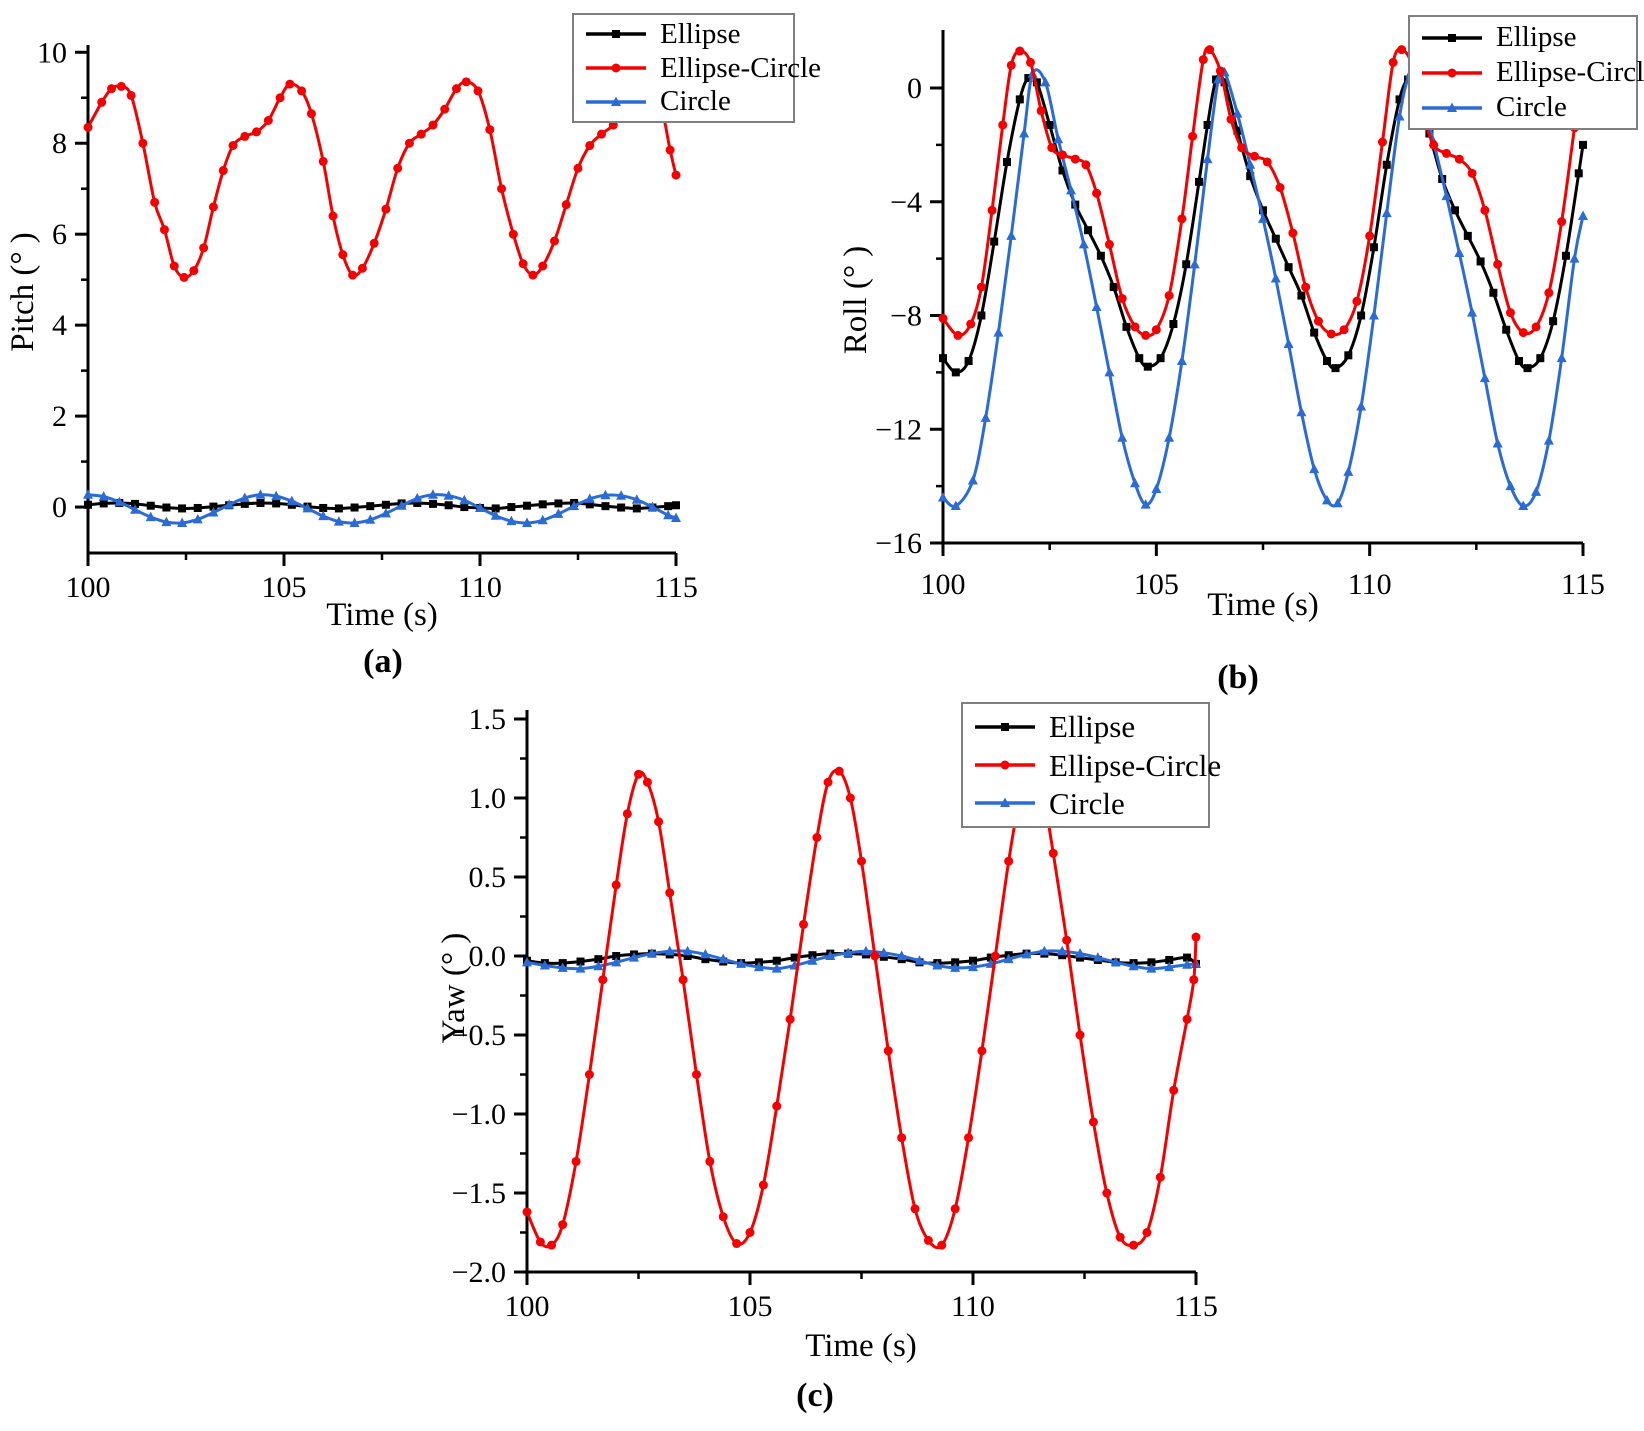 Image resolution: width=1644 pixels, height=1431 pixels. Describe the element at coordinates (815, 1395) in the screenshot. I see `panel-label: (c)` at that location.